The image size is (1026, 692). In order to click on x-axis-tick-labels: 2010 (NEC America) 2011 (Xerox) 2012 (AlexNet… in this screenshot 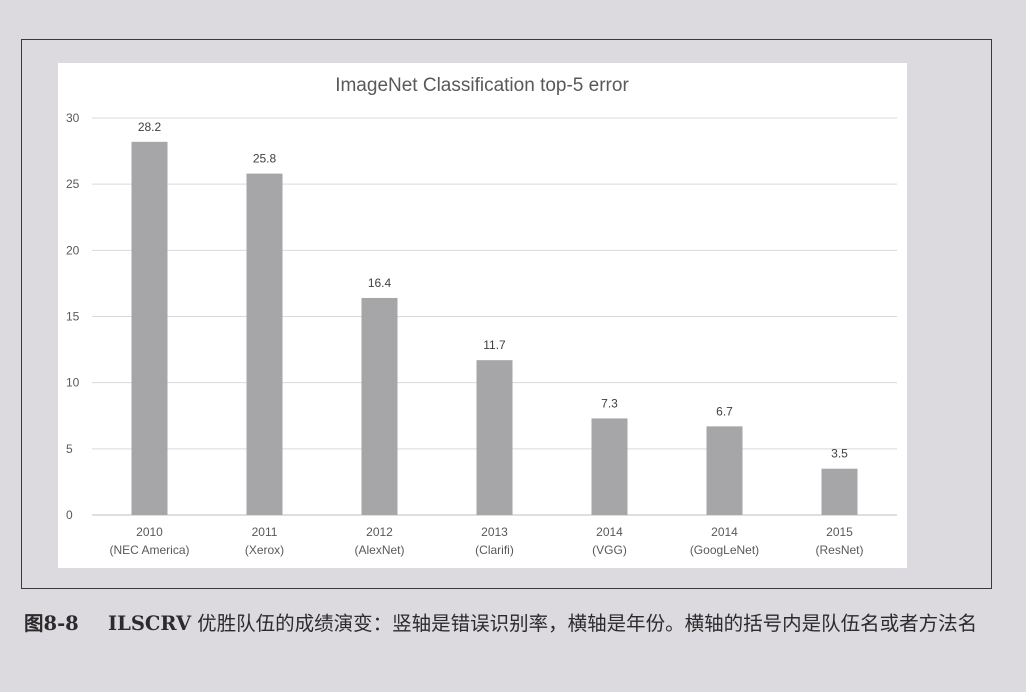, I will do `click(486, 541)`.